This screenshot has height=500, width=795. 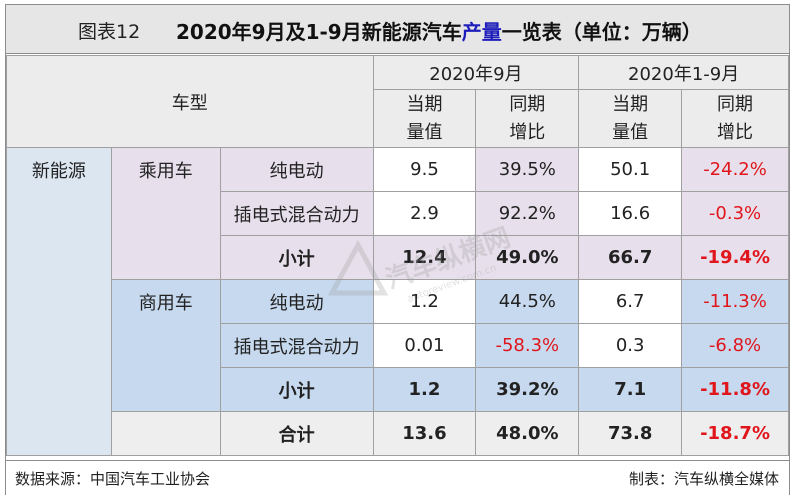 I want to click on header-sep-2020: 2020年9月, so click(x=476, y=72).